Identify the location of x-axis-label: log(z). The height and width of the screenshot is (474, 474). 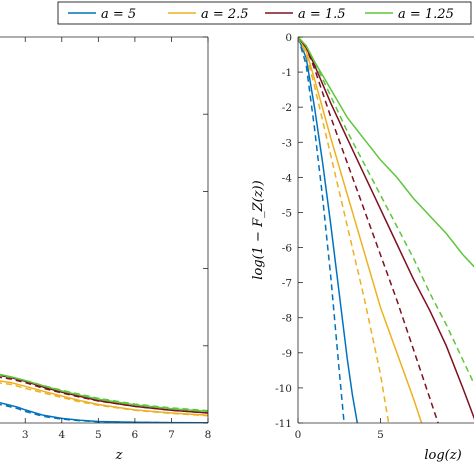
(442, 455).